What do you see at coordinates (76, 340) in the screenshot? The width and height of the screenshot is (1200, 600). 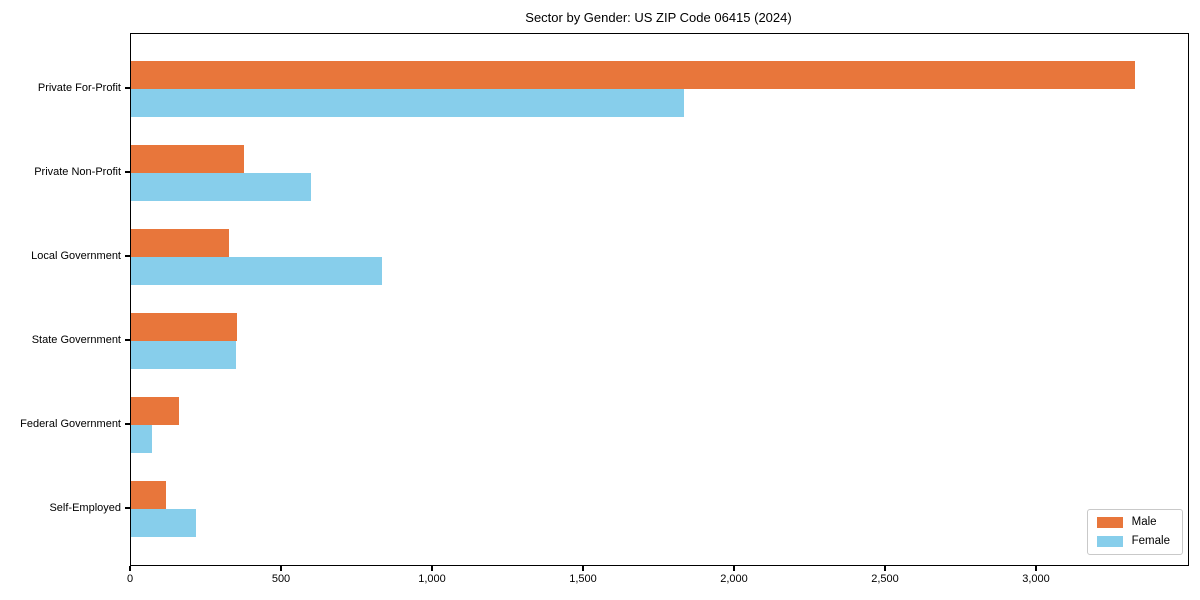 I see `y-tick-label-state-government: State Government` at bounding box center [76, 340].